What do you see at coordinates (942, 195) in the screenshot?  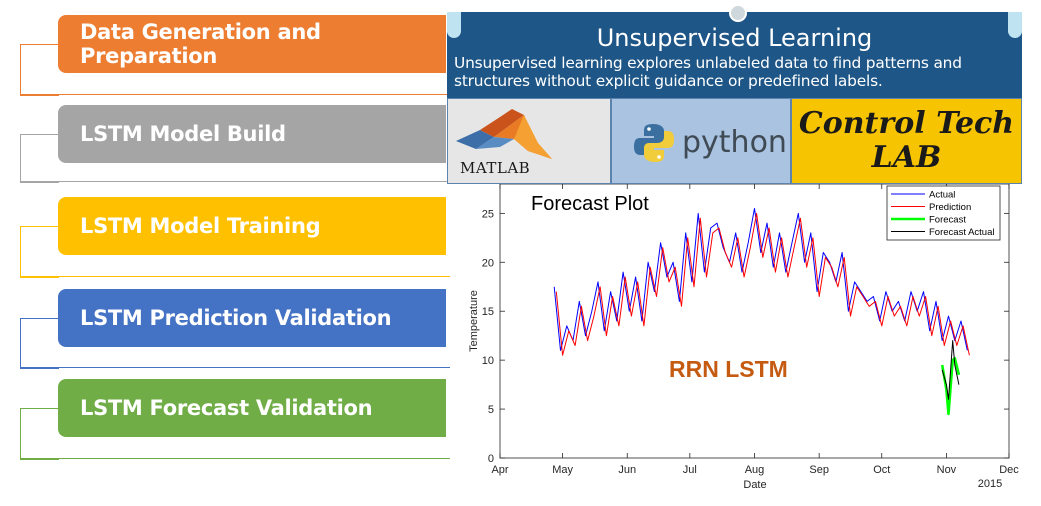 I see `legend-entry: Actual` at bounding box center [942, 195].